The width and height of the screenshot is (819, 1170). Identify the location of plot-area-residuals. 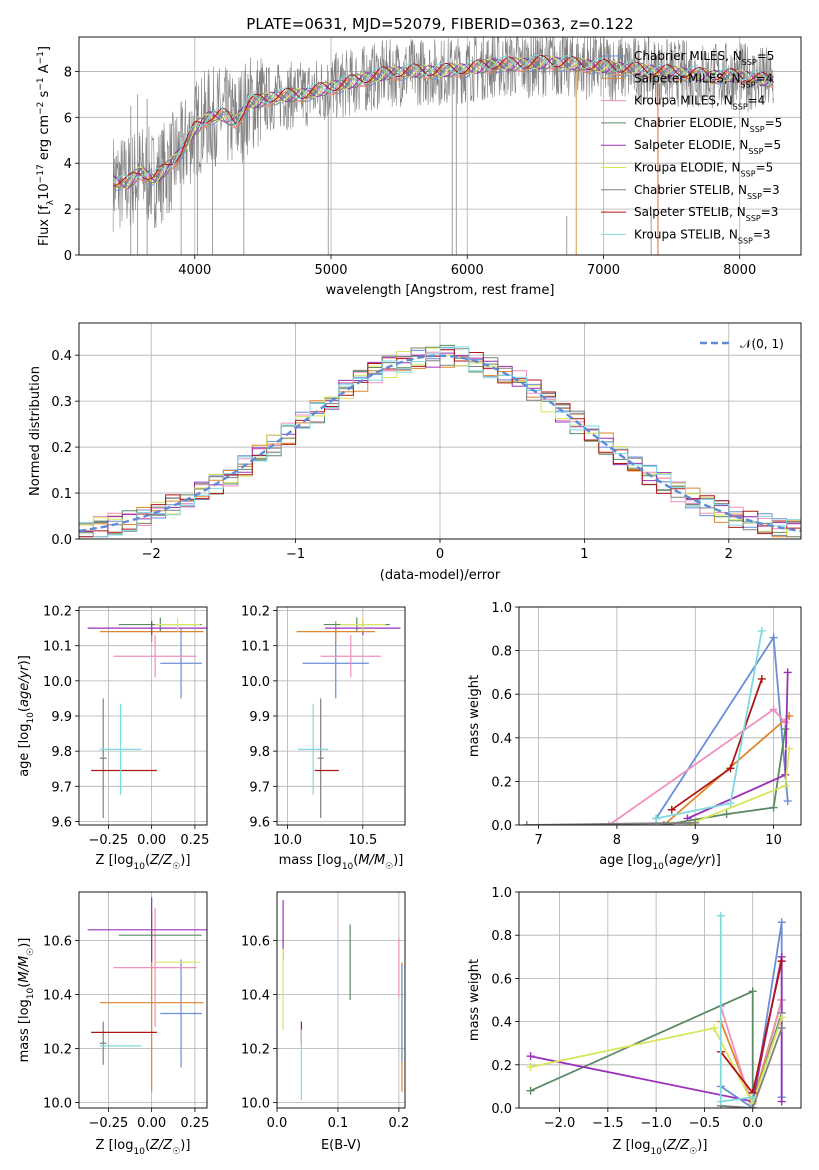
(440, 441).